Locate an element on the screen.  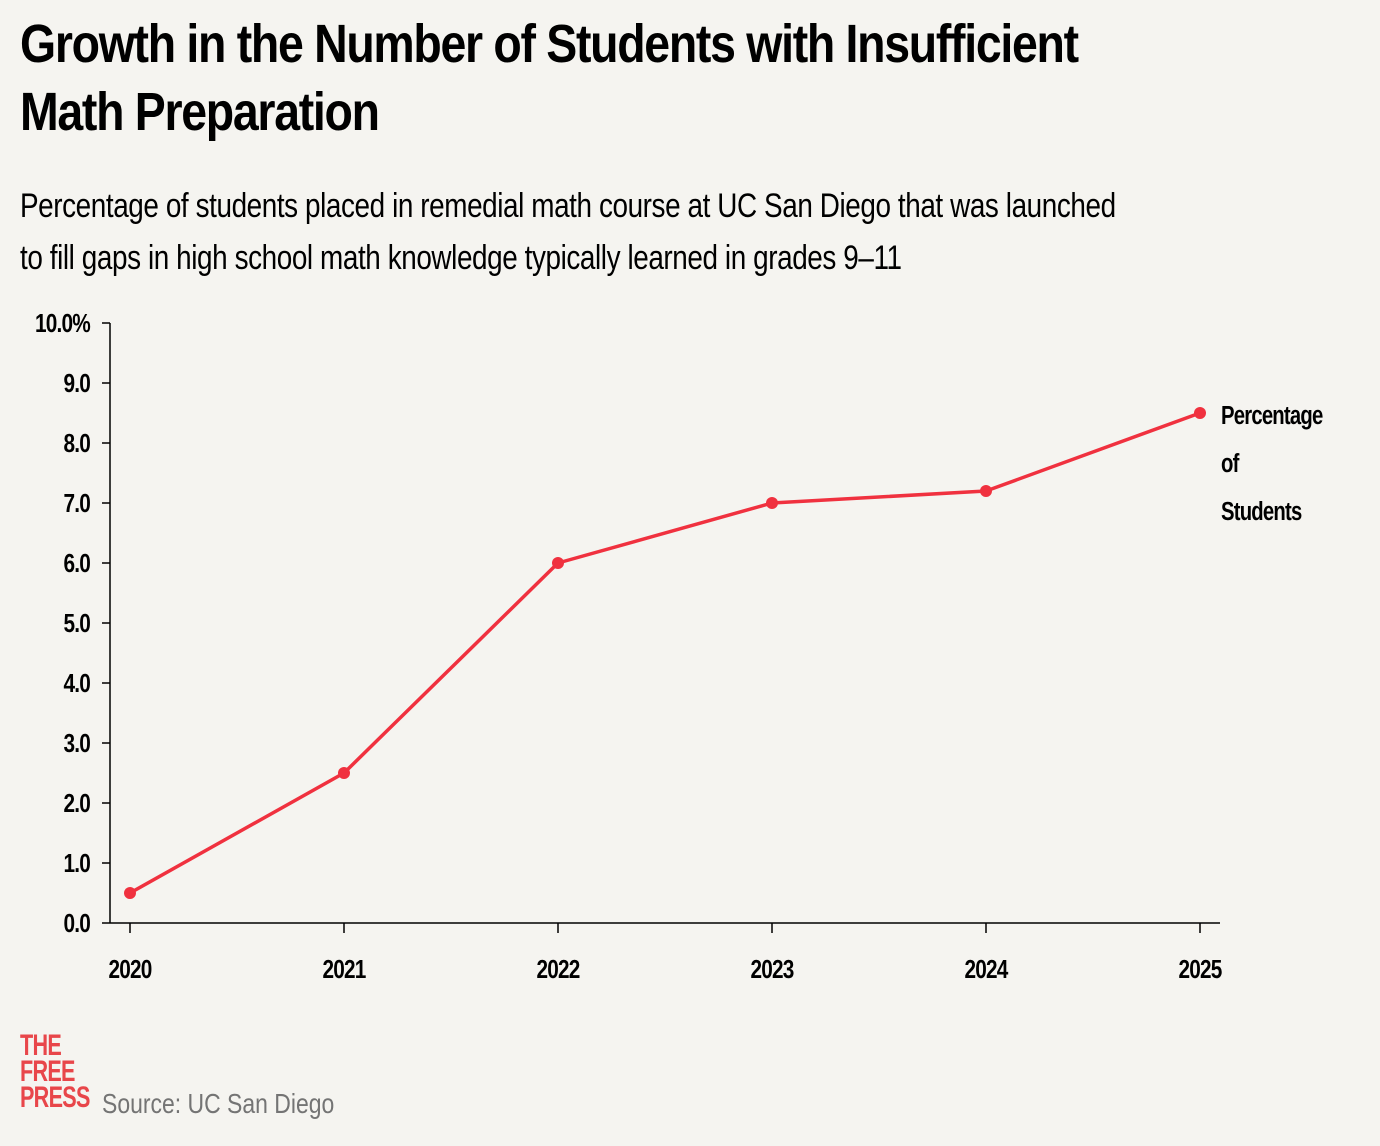
y-tick-label: 7.0 is located at coordinates (76, 503).